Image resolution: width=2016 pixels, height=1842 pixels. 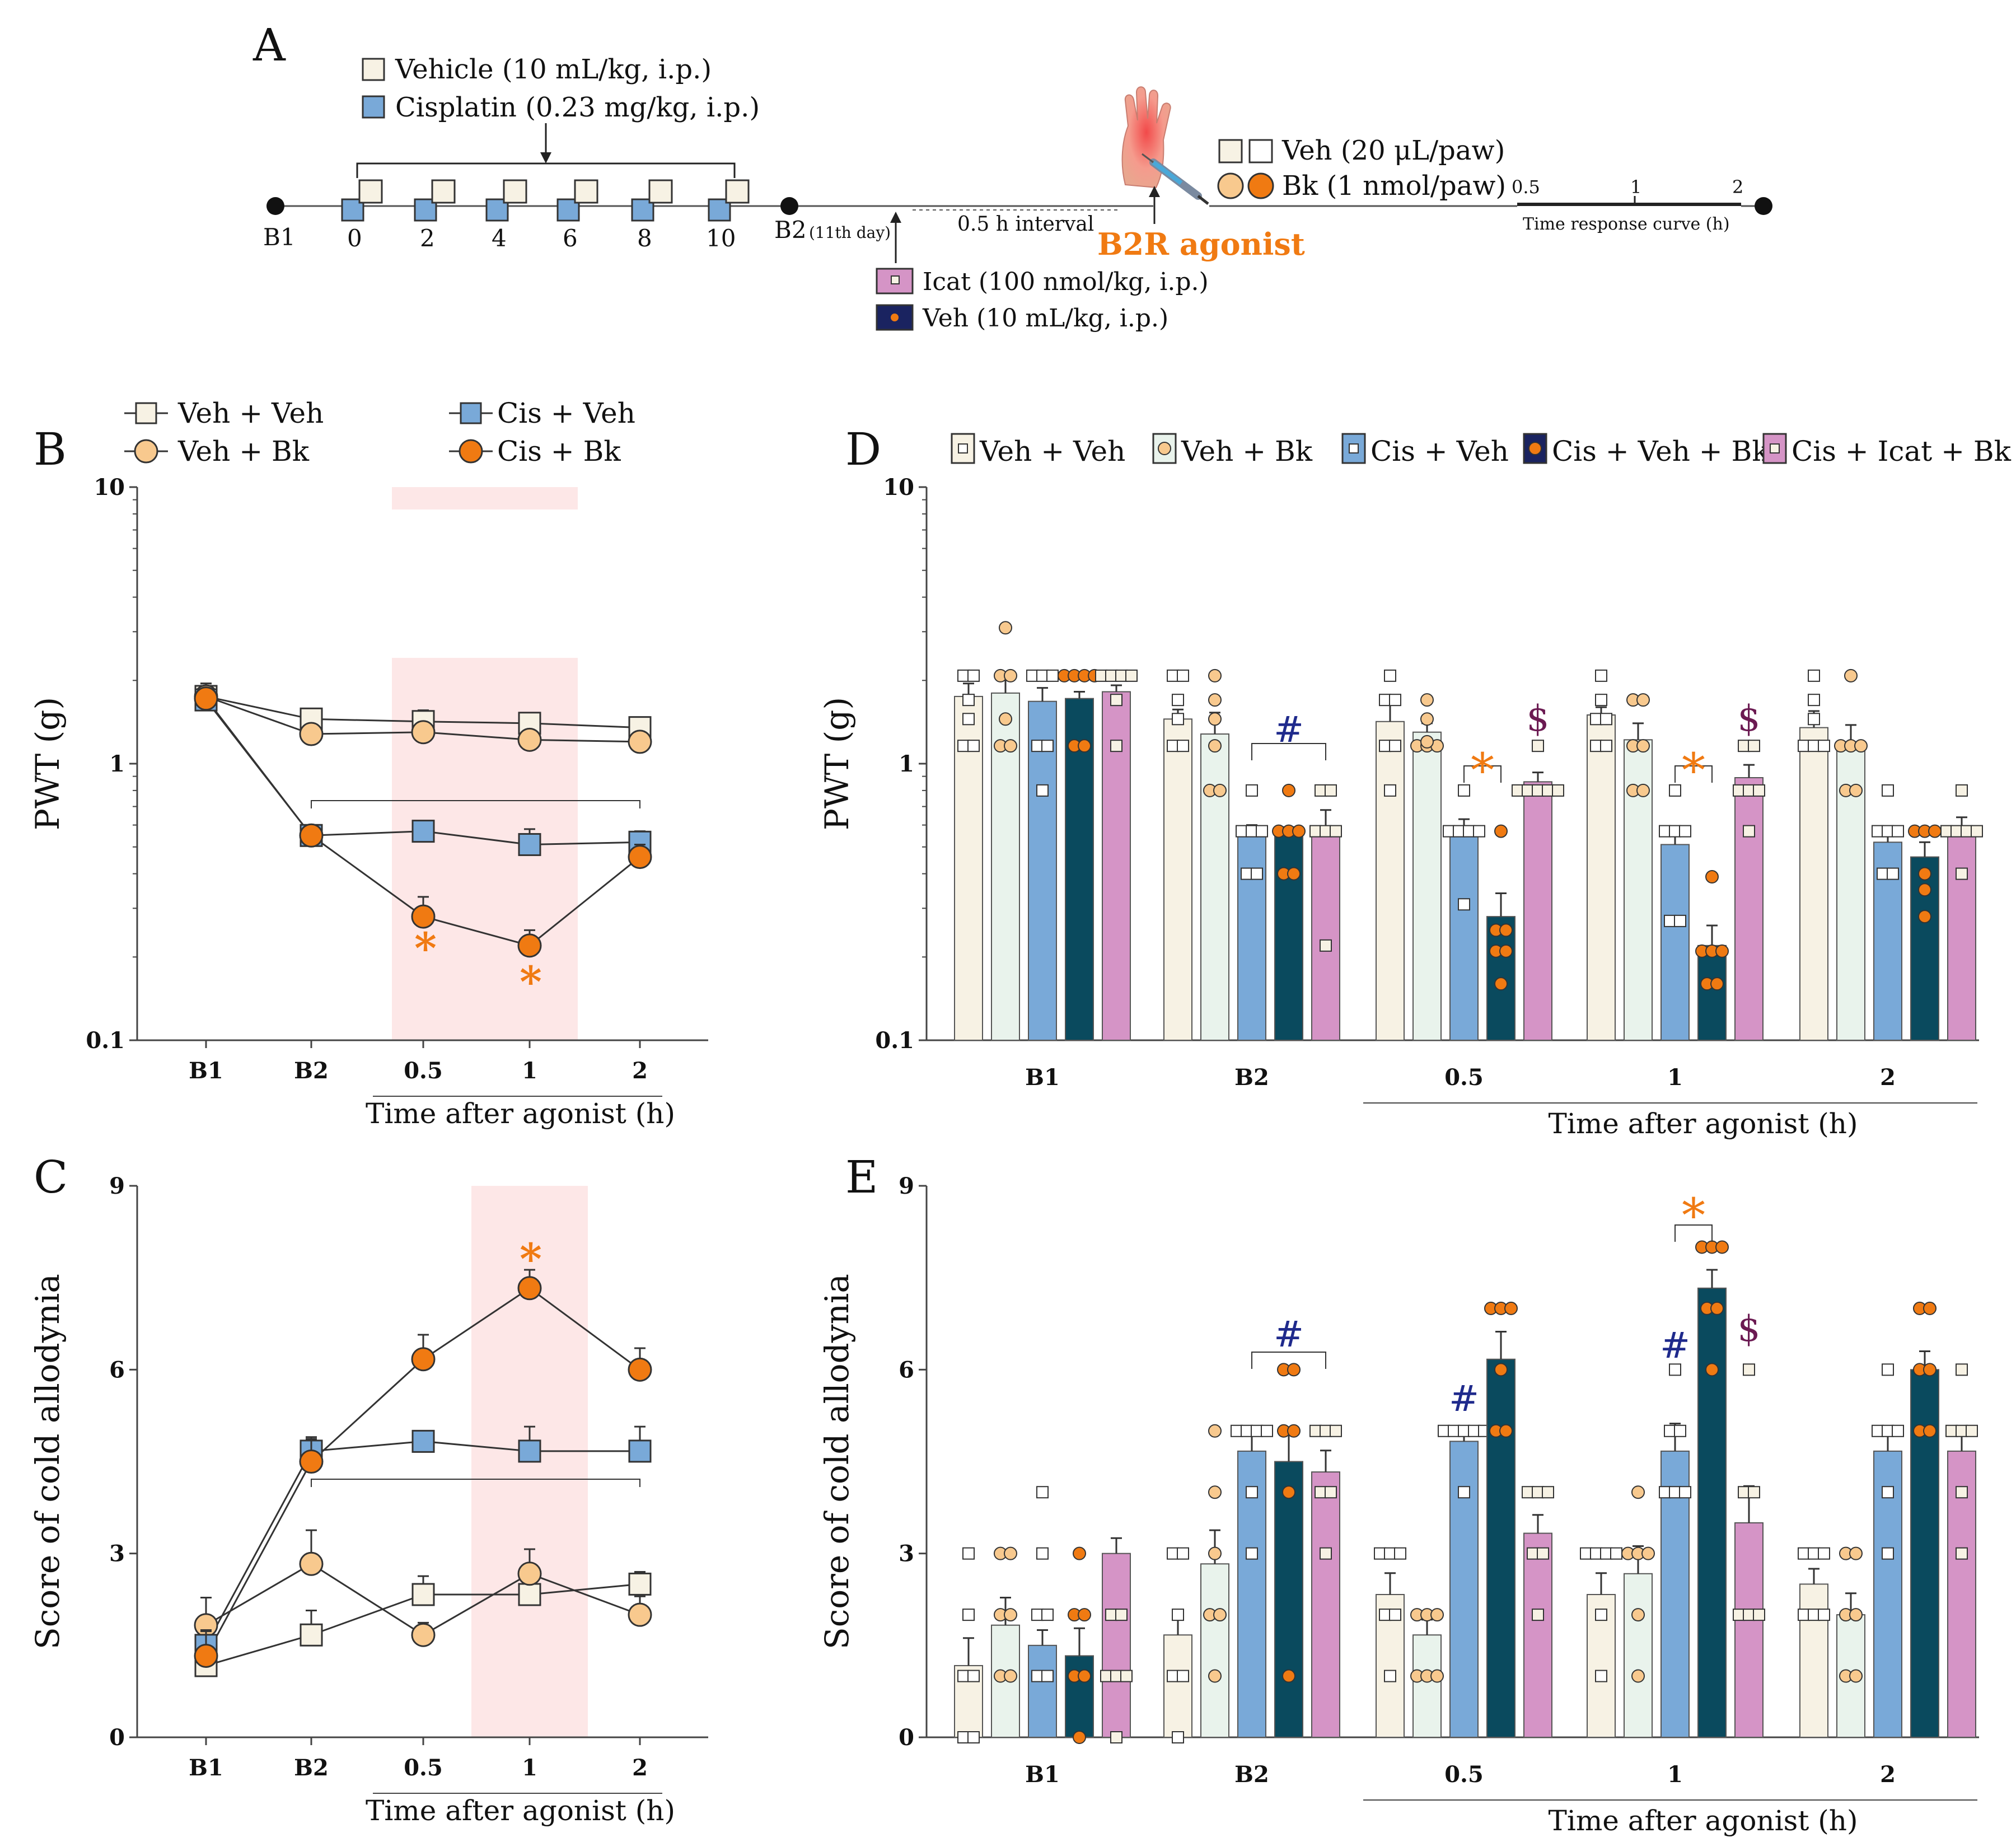 What do you see at coordinates (529, 945) in the screenshot?
I see `panel-b-data-point` at bounding box center [529, 945].